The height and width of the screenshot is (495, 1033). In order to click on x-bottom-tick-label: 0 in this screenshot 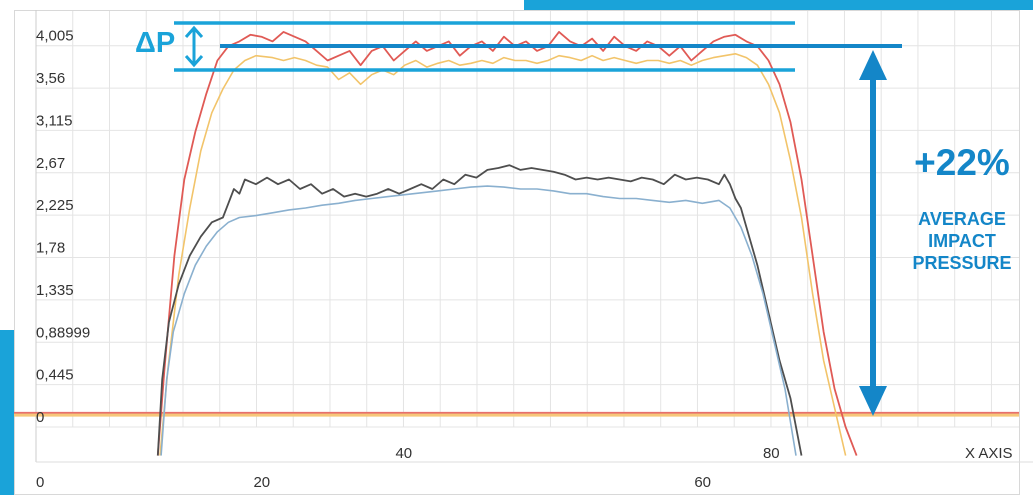, I will do `click(40, 482)`.